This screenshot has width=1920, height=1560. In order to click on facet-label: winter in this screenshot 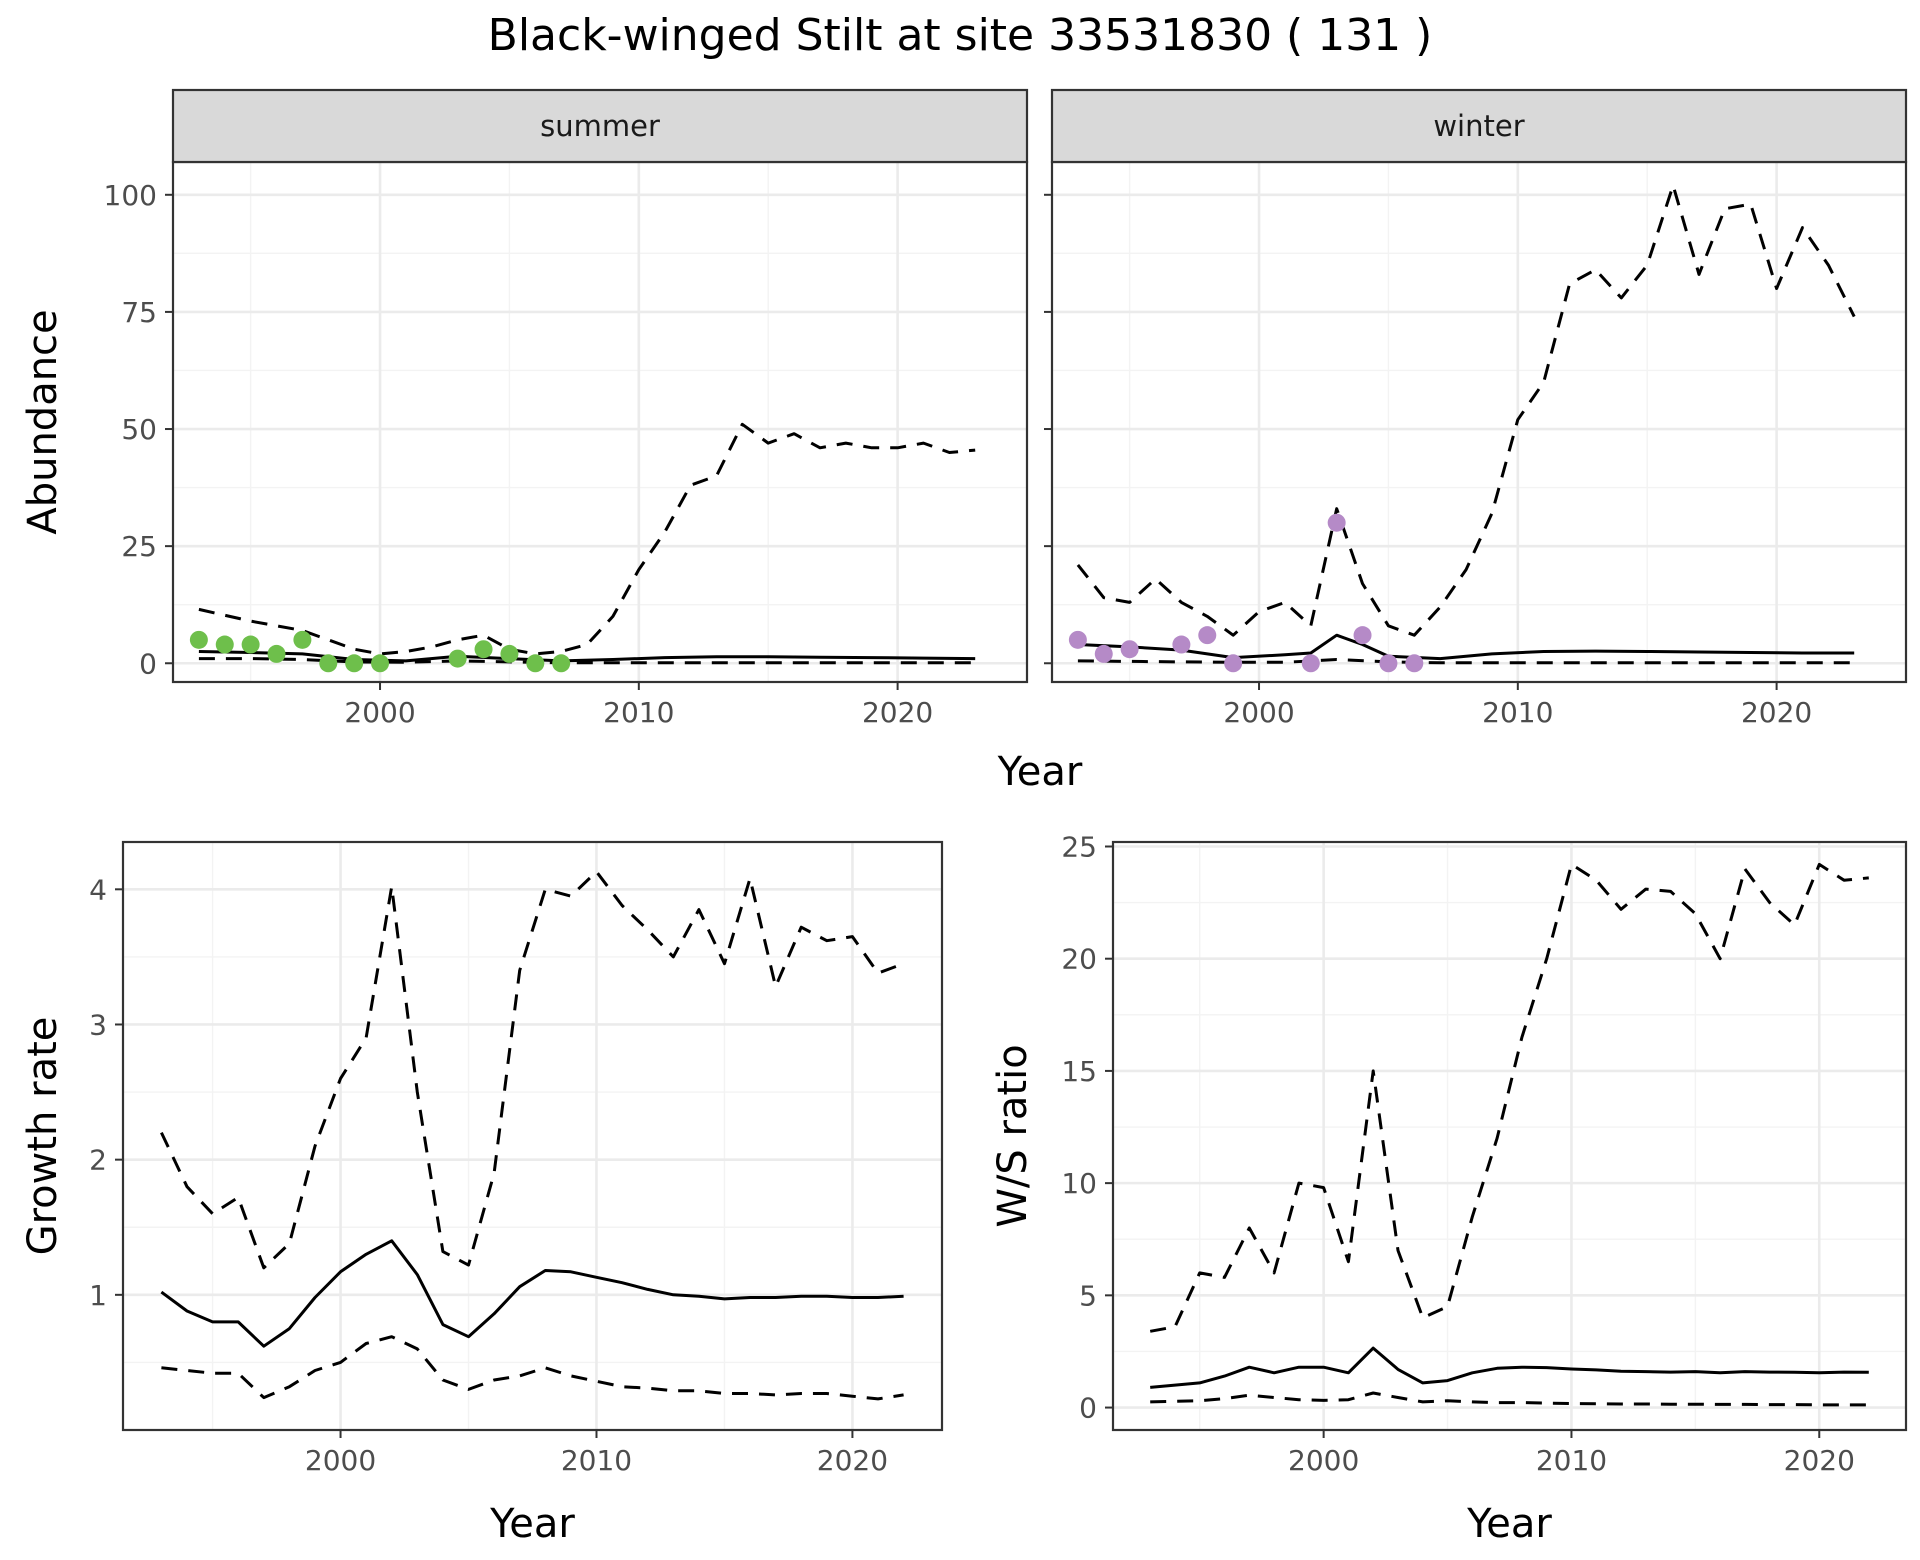, I will do `click(1478, 126)`.